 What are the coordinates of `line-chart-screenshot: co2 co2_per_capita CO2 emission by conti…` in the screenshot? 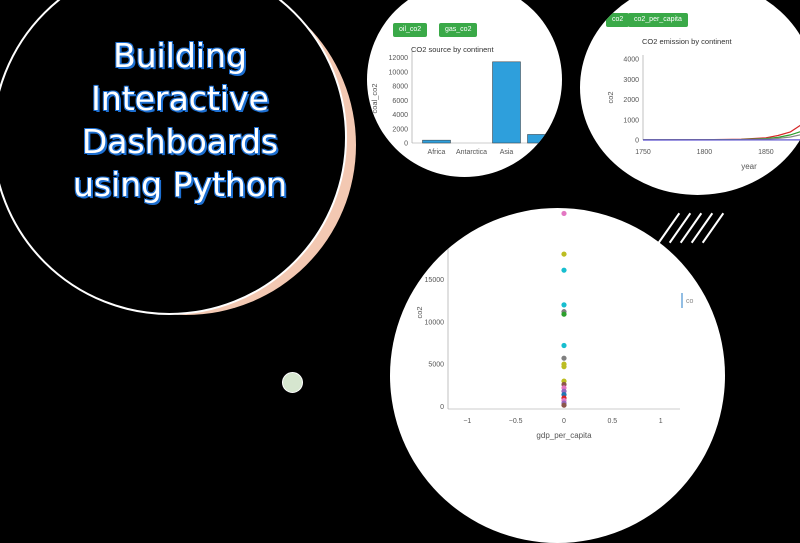 It's located at (690, 97).